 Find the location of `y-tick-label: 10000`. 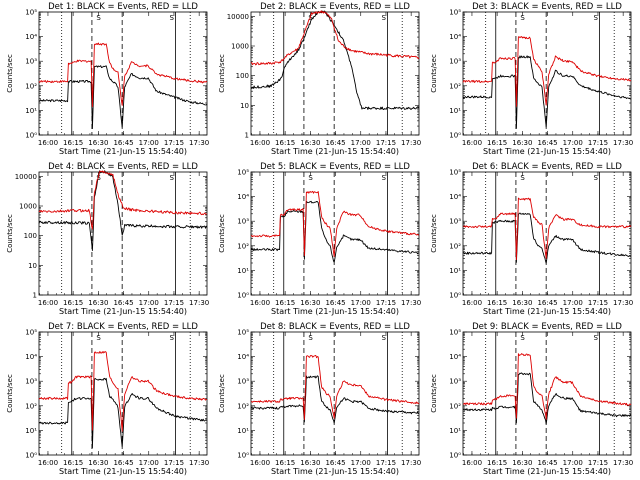

y-tick-label: 10000 is located at coordinates (26, 177).